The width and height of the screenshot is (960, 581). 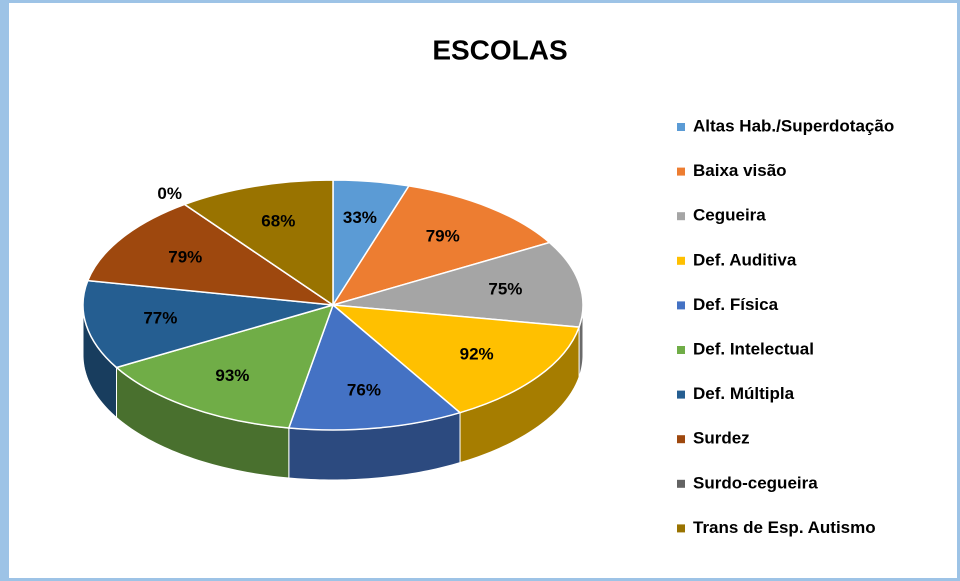 I want to click on legend-label: Surdo-cegueira, so click(x=755, y=482).